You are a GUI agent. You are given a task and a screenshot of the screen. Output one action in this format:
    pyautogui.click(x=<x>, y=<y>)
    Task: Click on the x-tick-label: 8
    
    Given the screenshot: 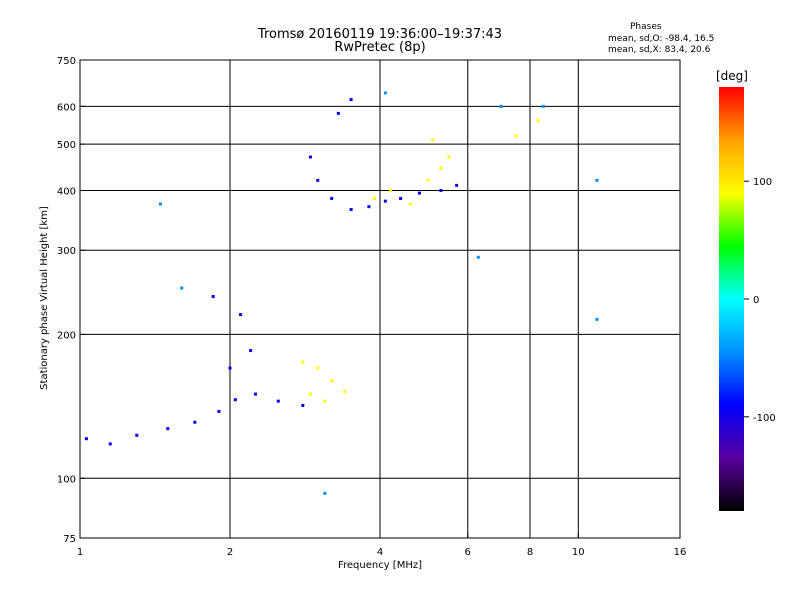 What is the action you would take?
    pyautogui.click(x=530, y=552)
    